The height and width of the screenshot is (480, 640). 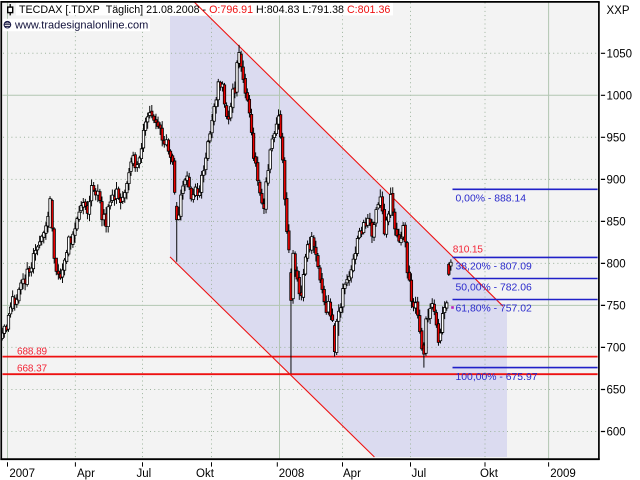 What do you see at coordinates (81, 26) in the screenshot?
I see `svg-text: www.tradesignalonline.com` at bounding box center [81, 26].